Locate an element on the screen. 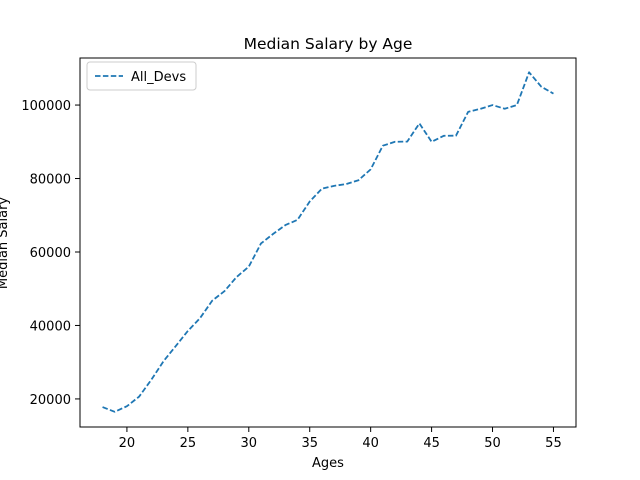  legend-label-all-devs: All_Devs is located at coordinates (158, 77).